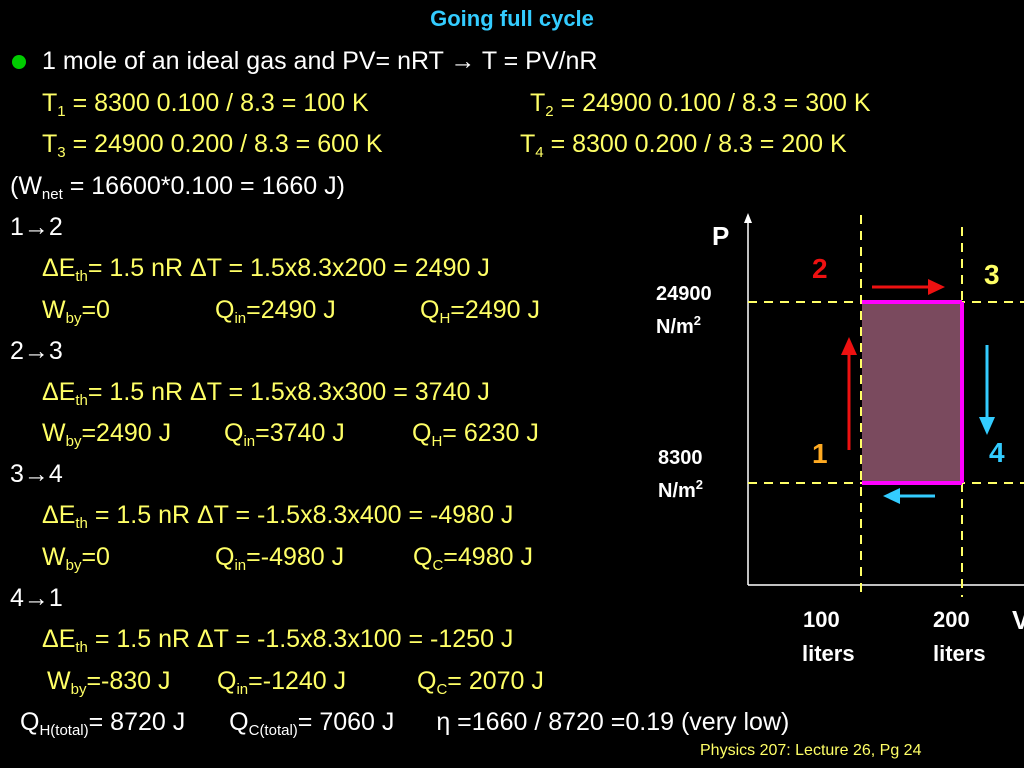  I want to click on step-from: 4, so click(17, 598).